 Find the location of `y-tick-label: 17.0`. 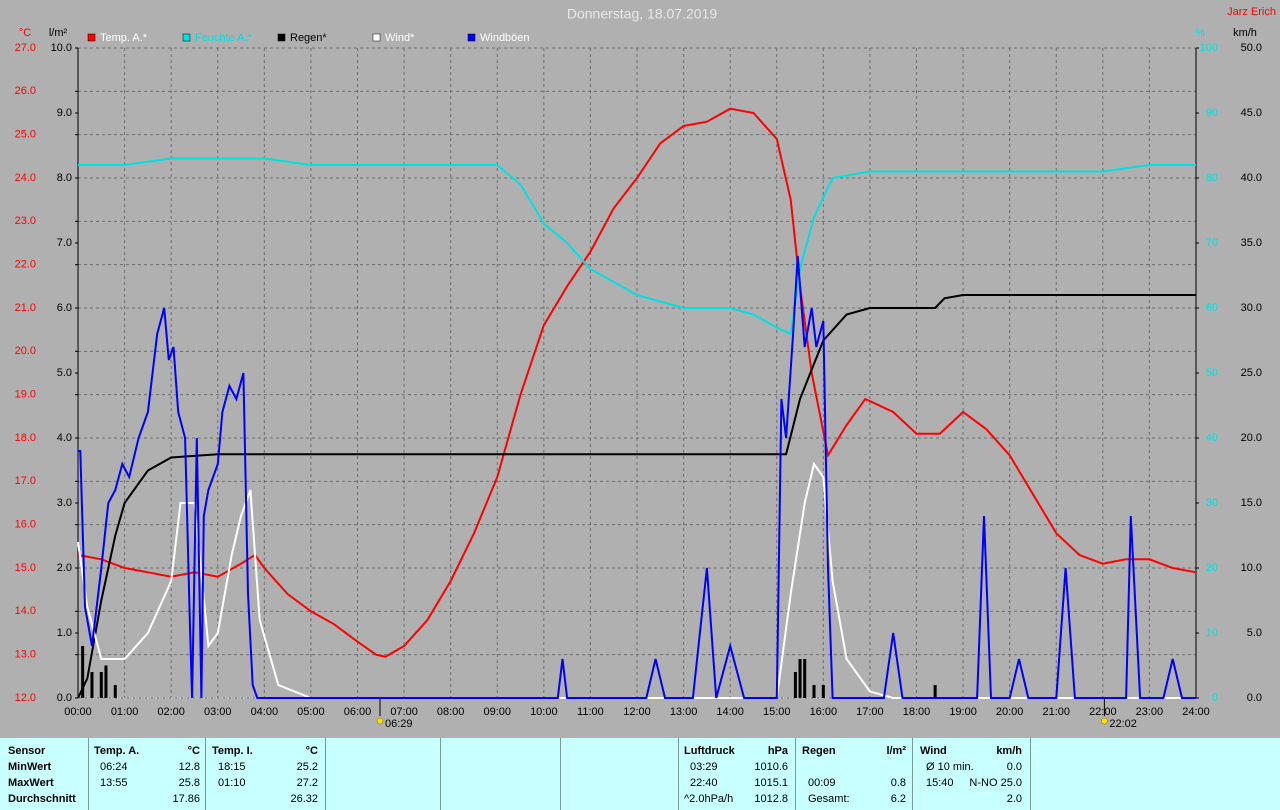

y-tick-label: 17.0 is located at coordinates (25, 481).